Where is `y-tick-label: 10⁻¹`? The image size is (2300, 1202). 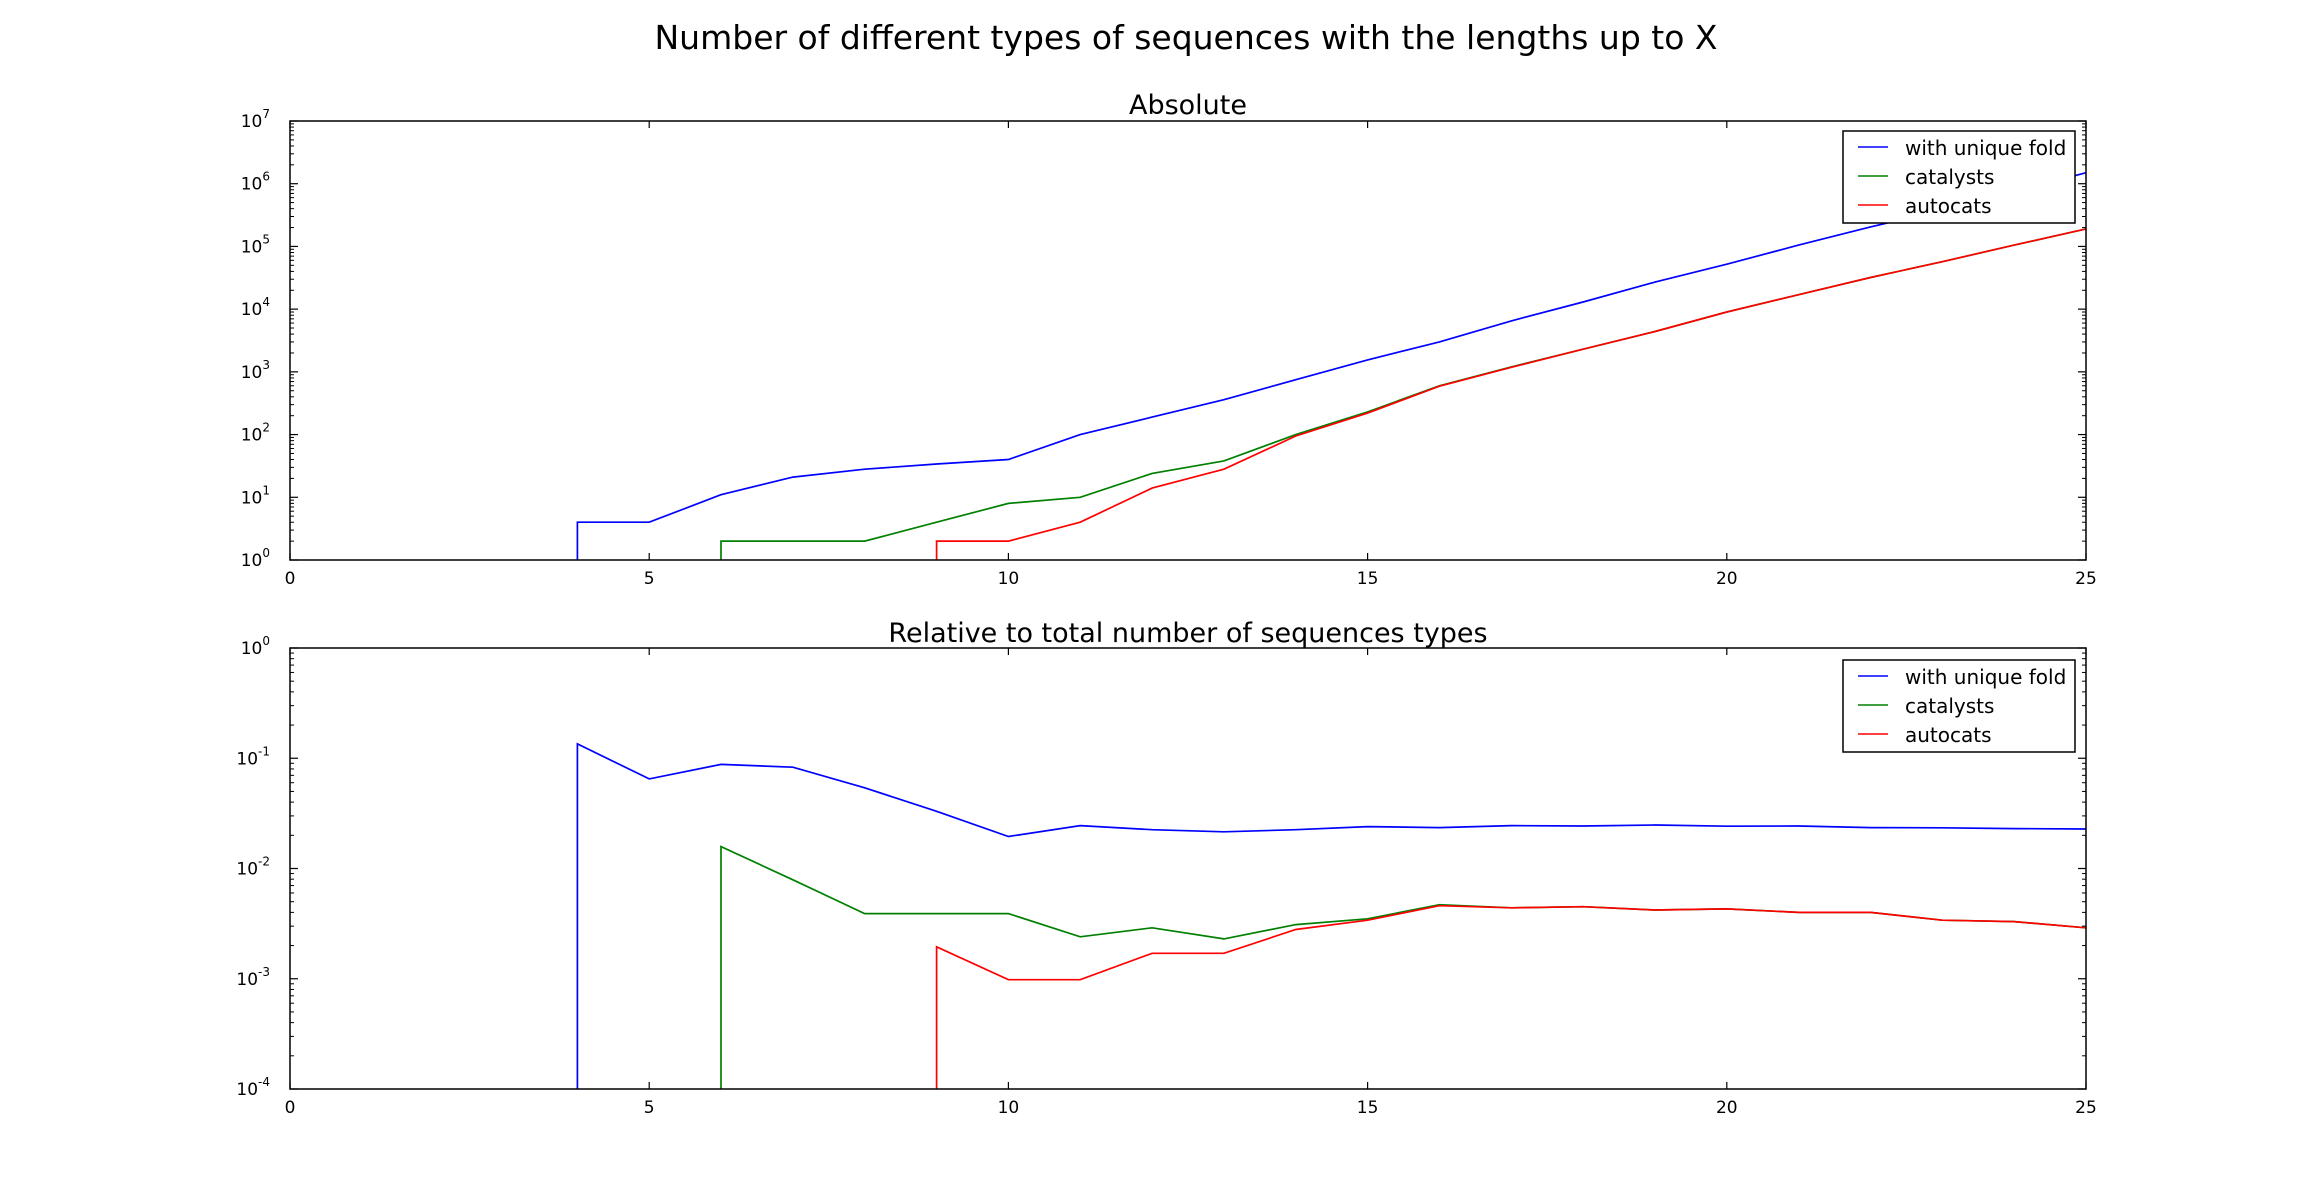 y-tick-label: 10⁻¹ is located at coordinates (253, 756).